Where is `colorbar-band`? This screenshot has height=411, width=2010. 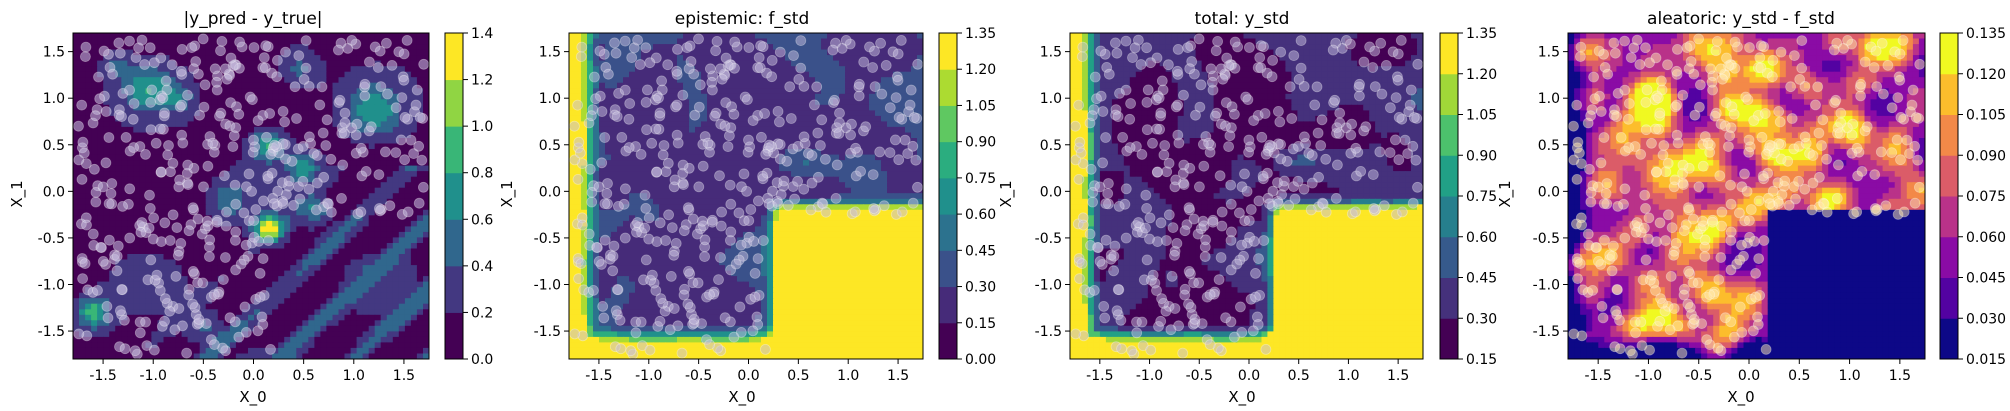
colorbar-band is located at coordinates (454, 103).